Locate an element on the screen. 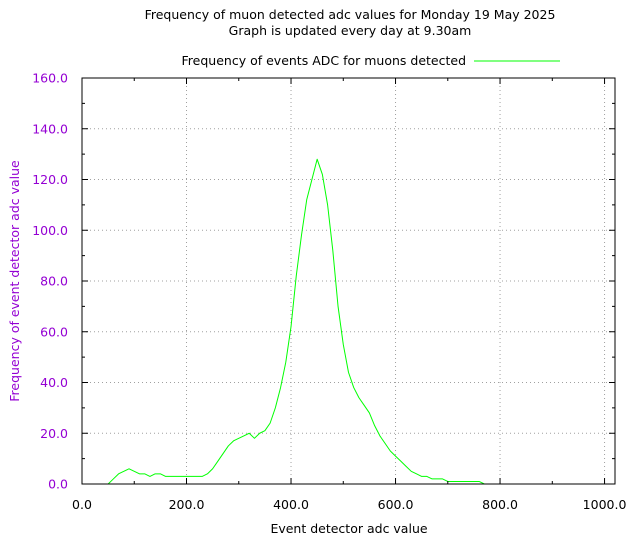 The width and height of the screenshot is (640, 540). x-tick-label: 400.0 is located at coordinates (291, 504).